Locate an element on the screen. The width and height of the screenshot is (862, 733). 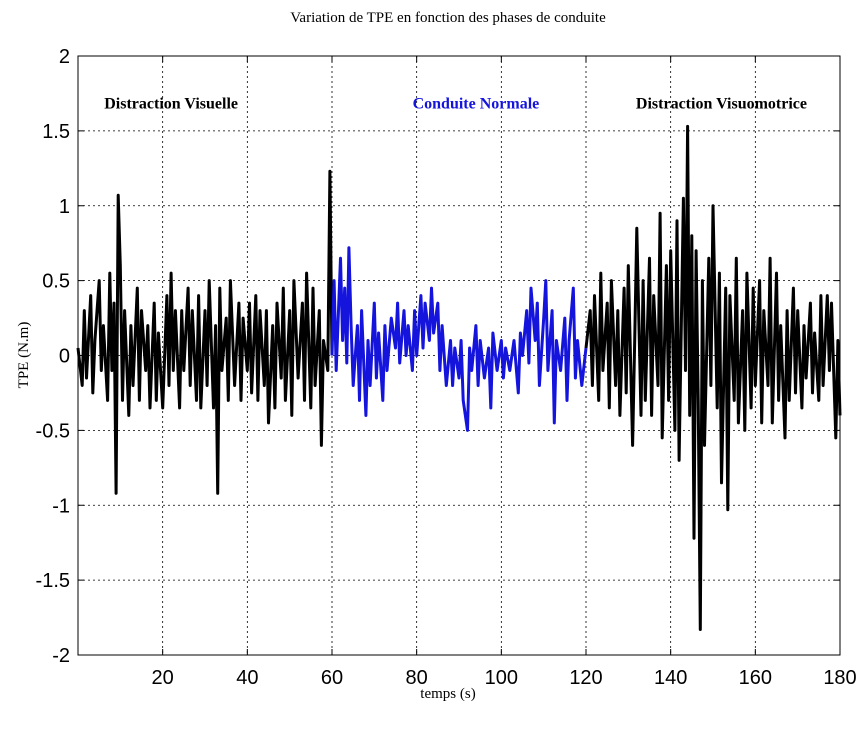
x-tick-label: 80 is located at coordinates (417, 678).